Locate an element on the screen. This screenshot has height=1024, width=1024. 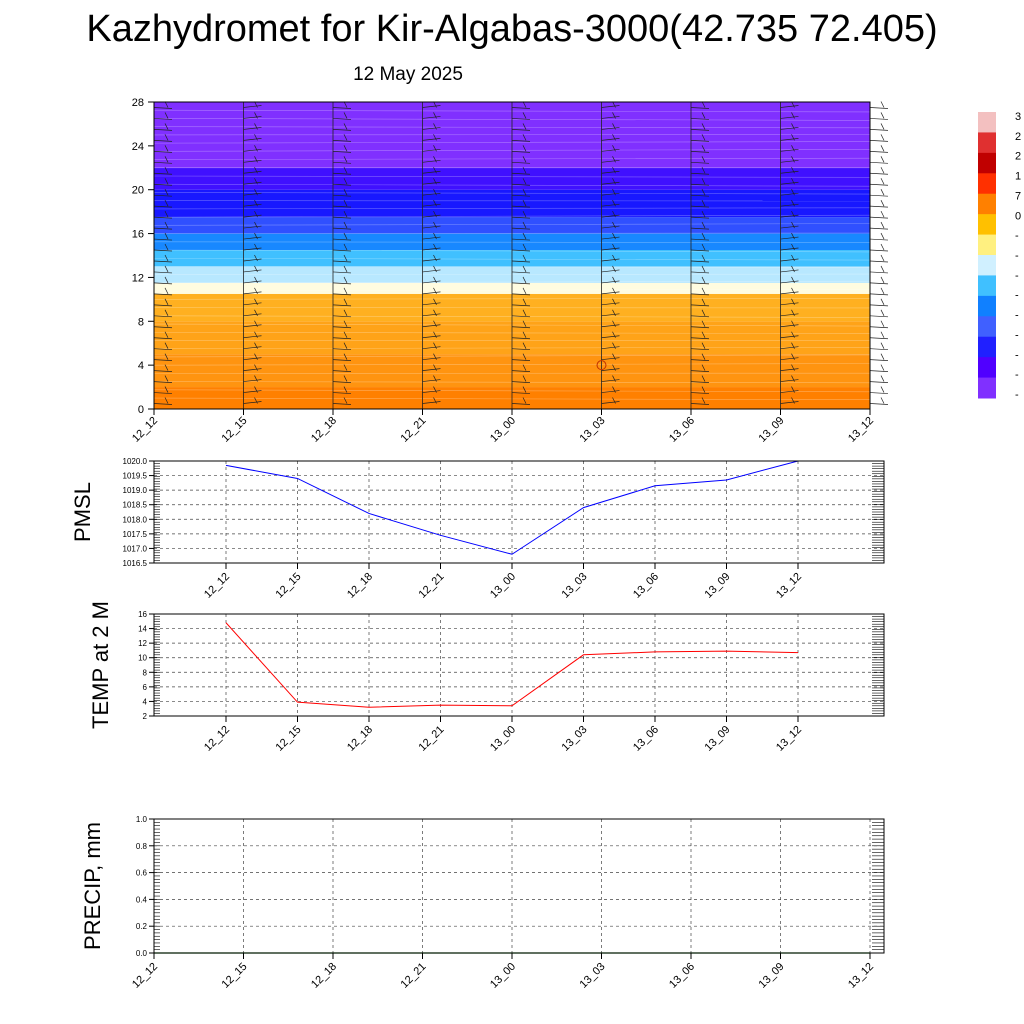
y-tick-label: 0.6 is located at coordinates (142, 873).